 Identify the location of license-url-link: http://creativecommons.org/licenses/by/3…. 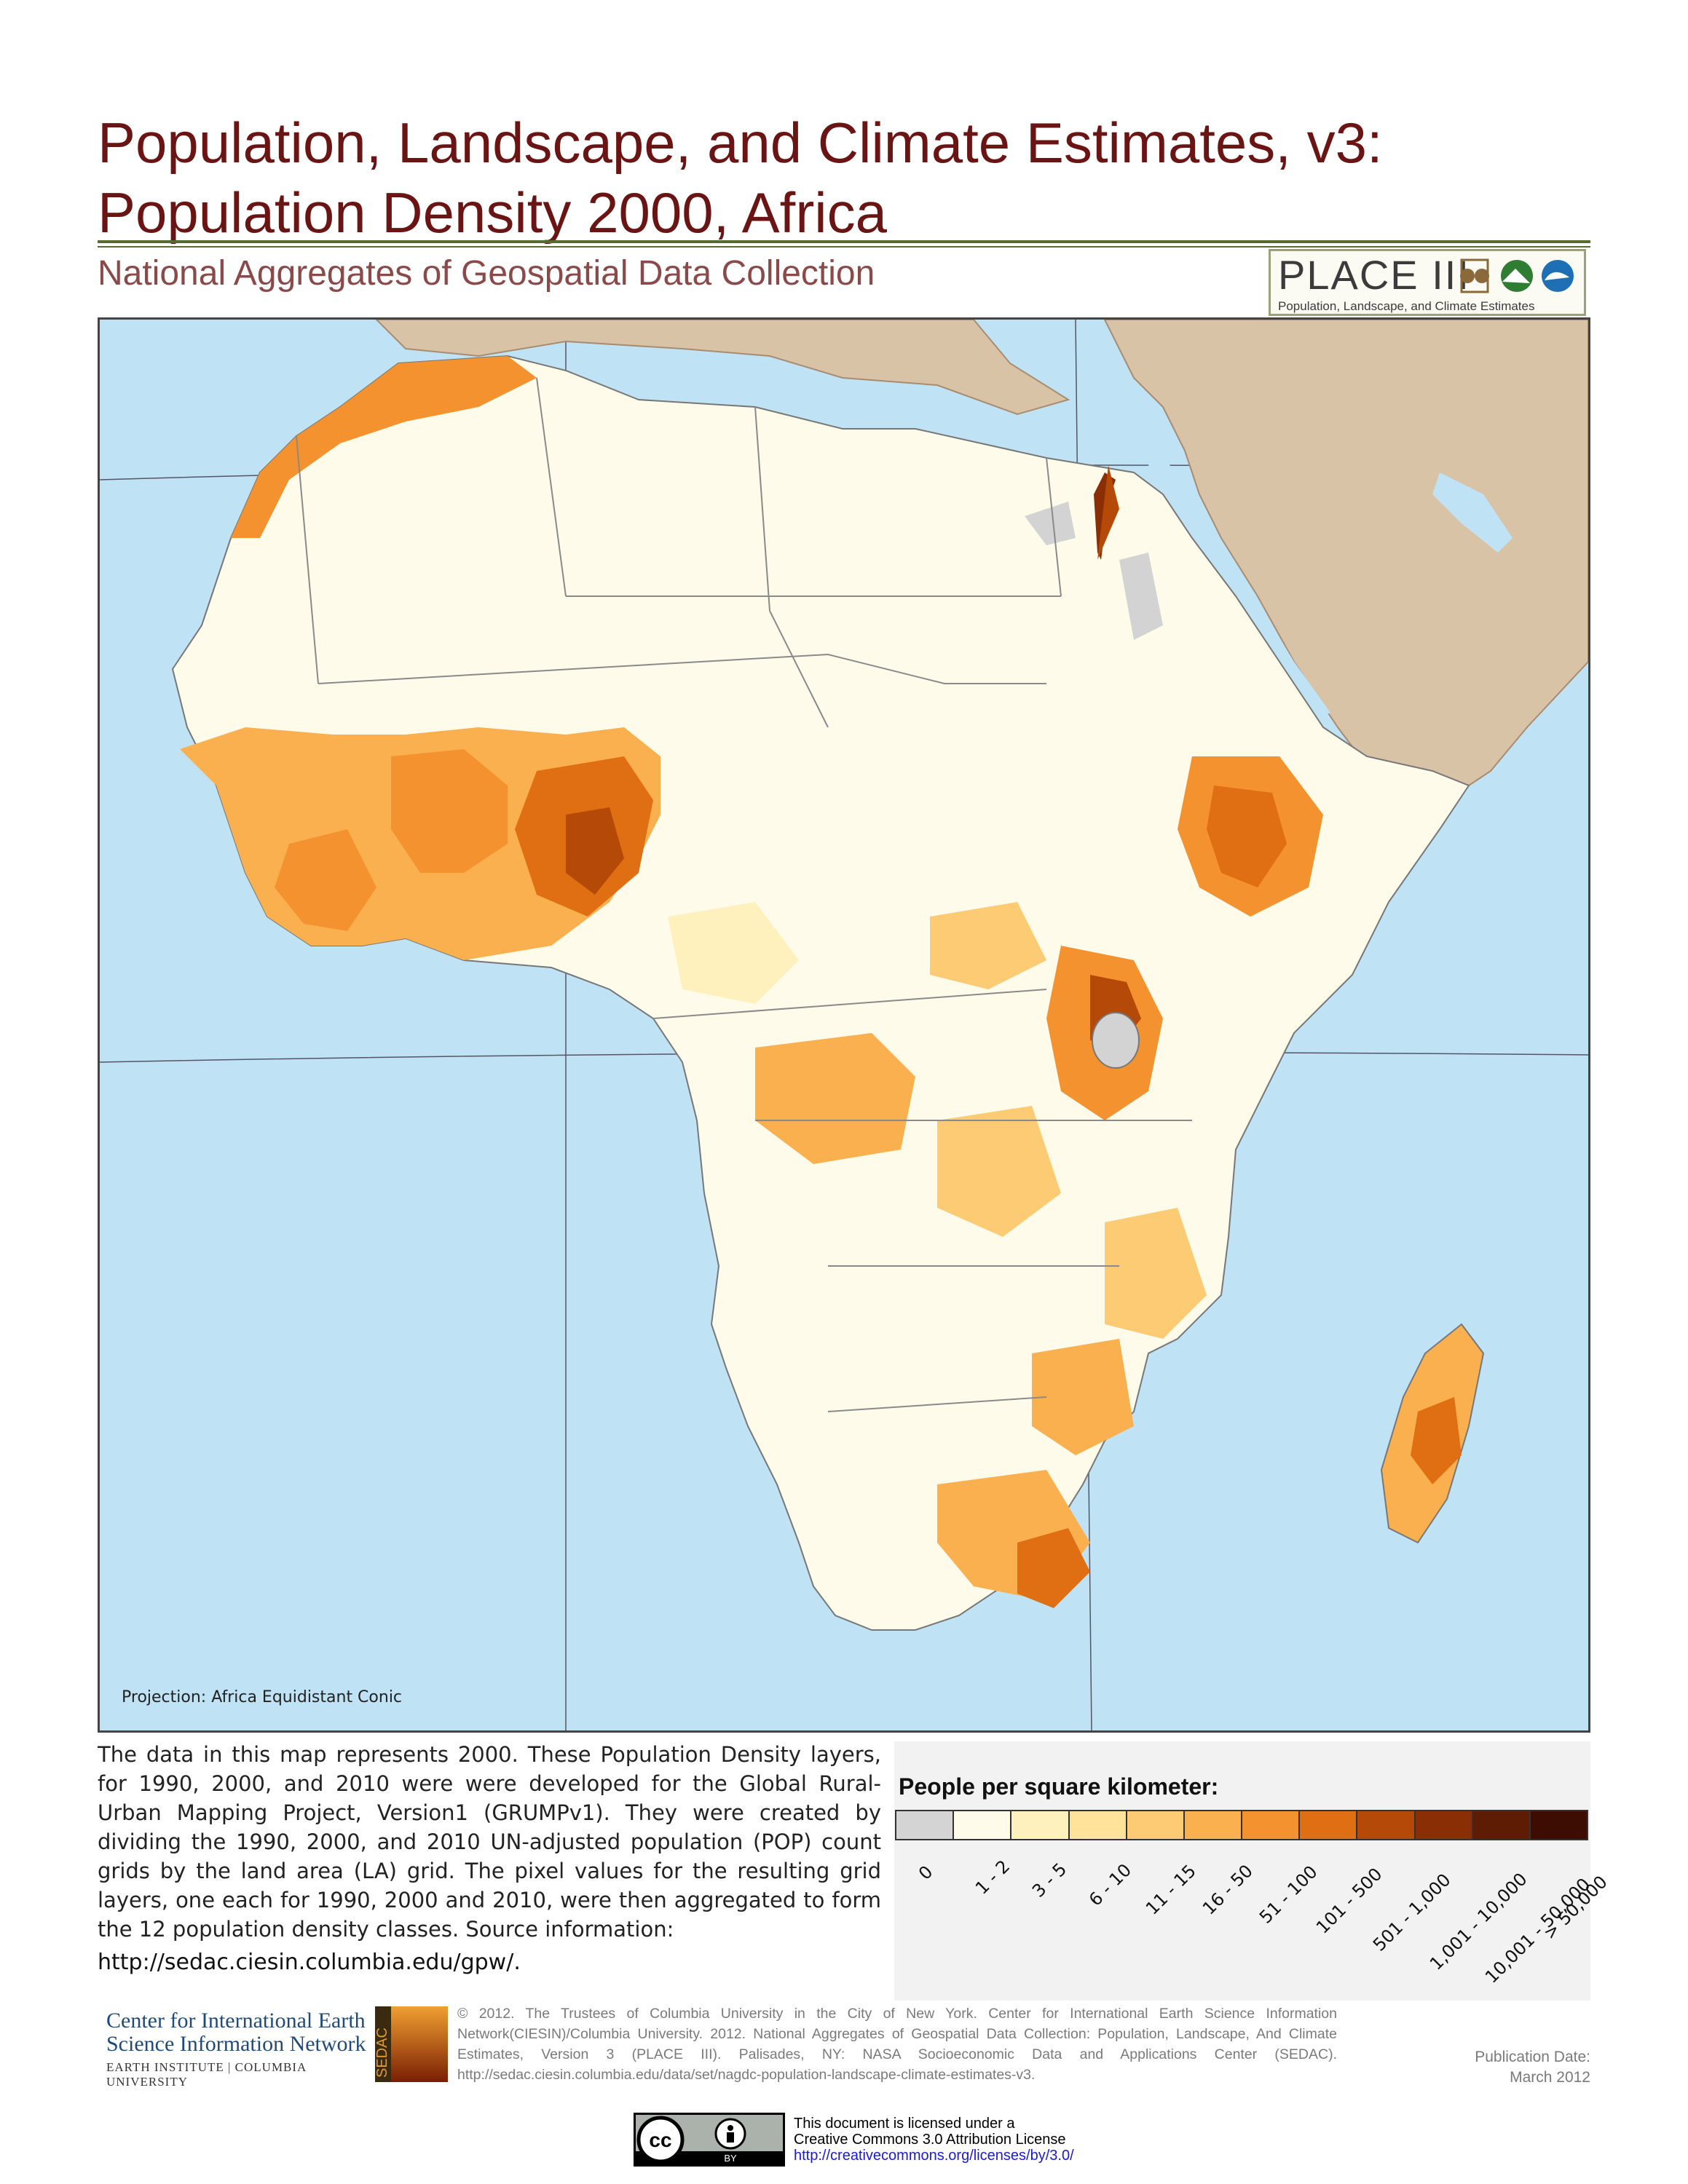
(934, 2156).